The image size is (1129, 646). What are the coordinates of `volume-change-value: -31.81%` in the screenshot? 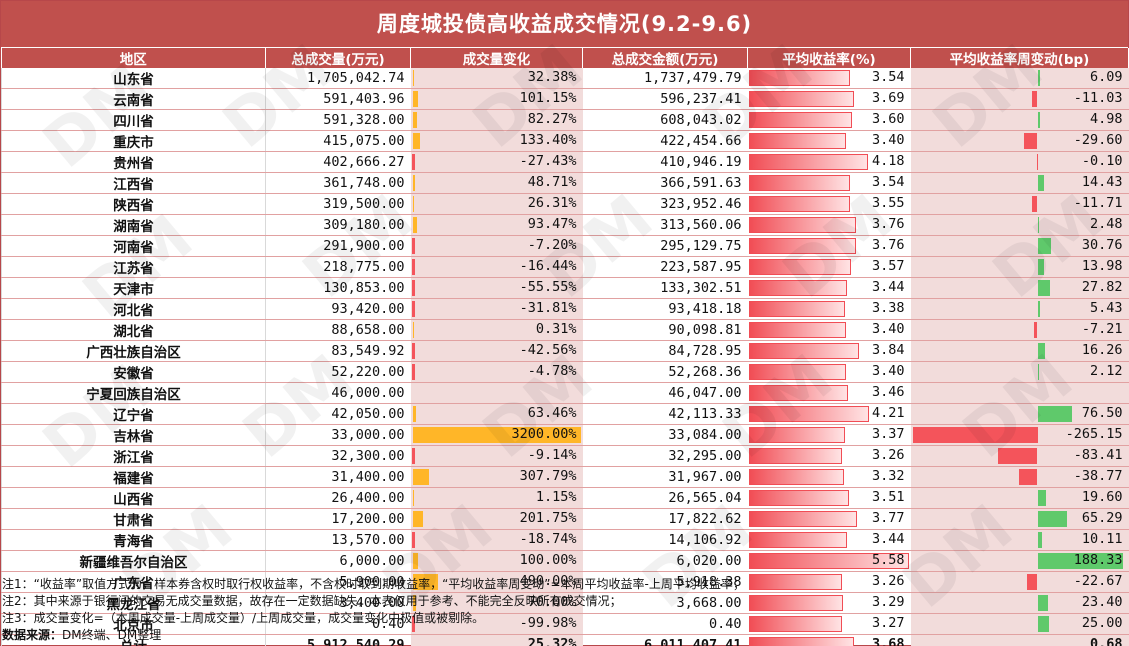 It's located at (548, 308).